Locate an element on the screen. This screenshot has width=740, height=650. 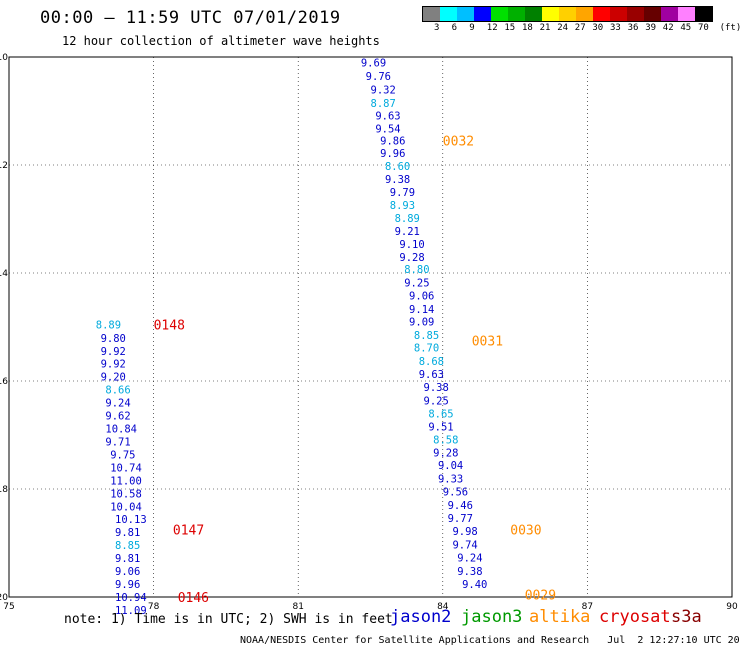
page-title: 00:00 – 11:59 UTC 07/01/2019 is located at coordinates (190, 18).